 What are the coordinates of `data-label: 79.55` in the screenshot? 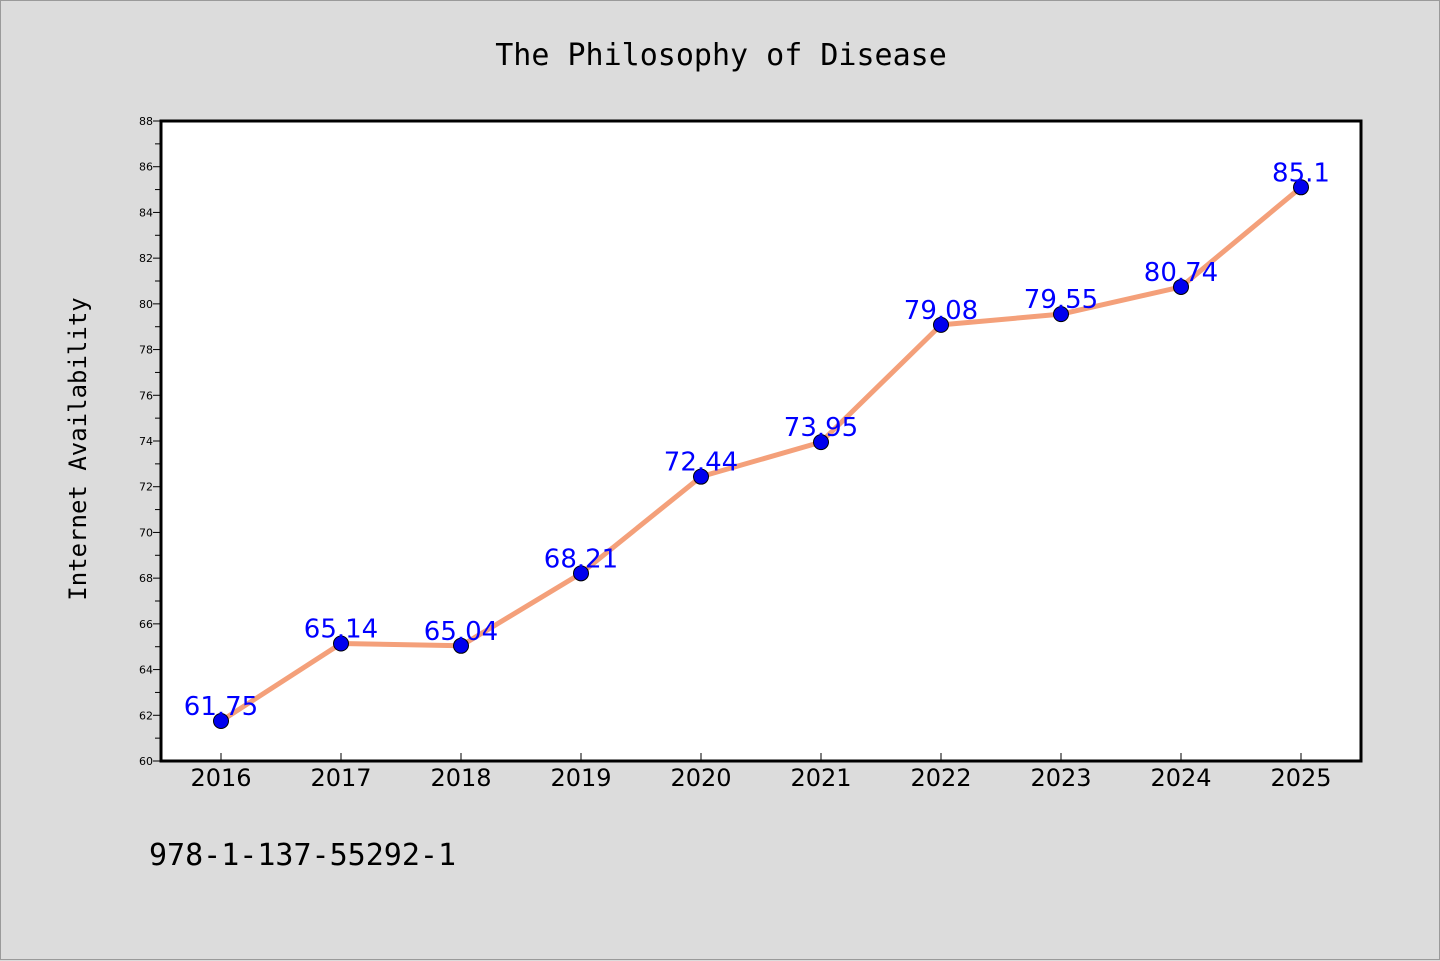 It's located at (1061, 300).